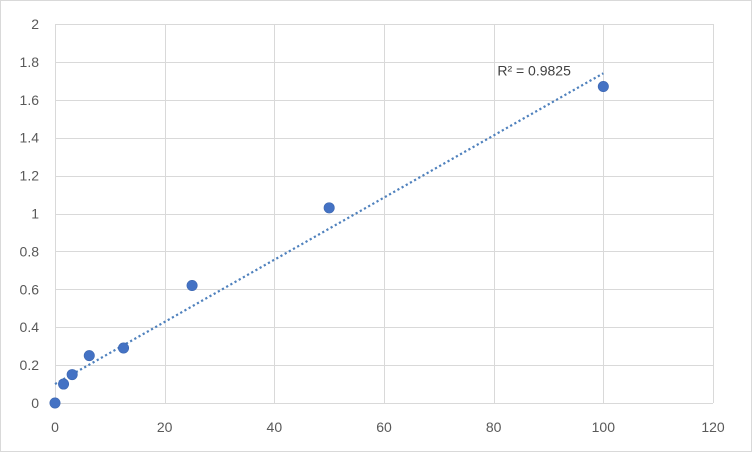 The height and width of the screenshot is (452, 752). I want to click on y-tick-label: 1.2, so click(30, 176).